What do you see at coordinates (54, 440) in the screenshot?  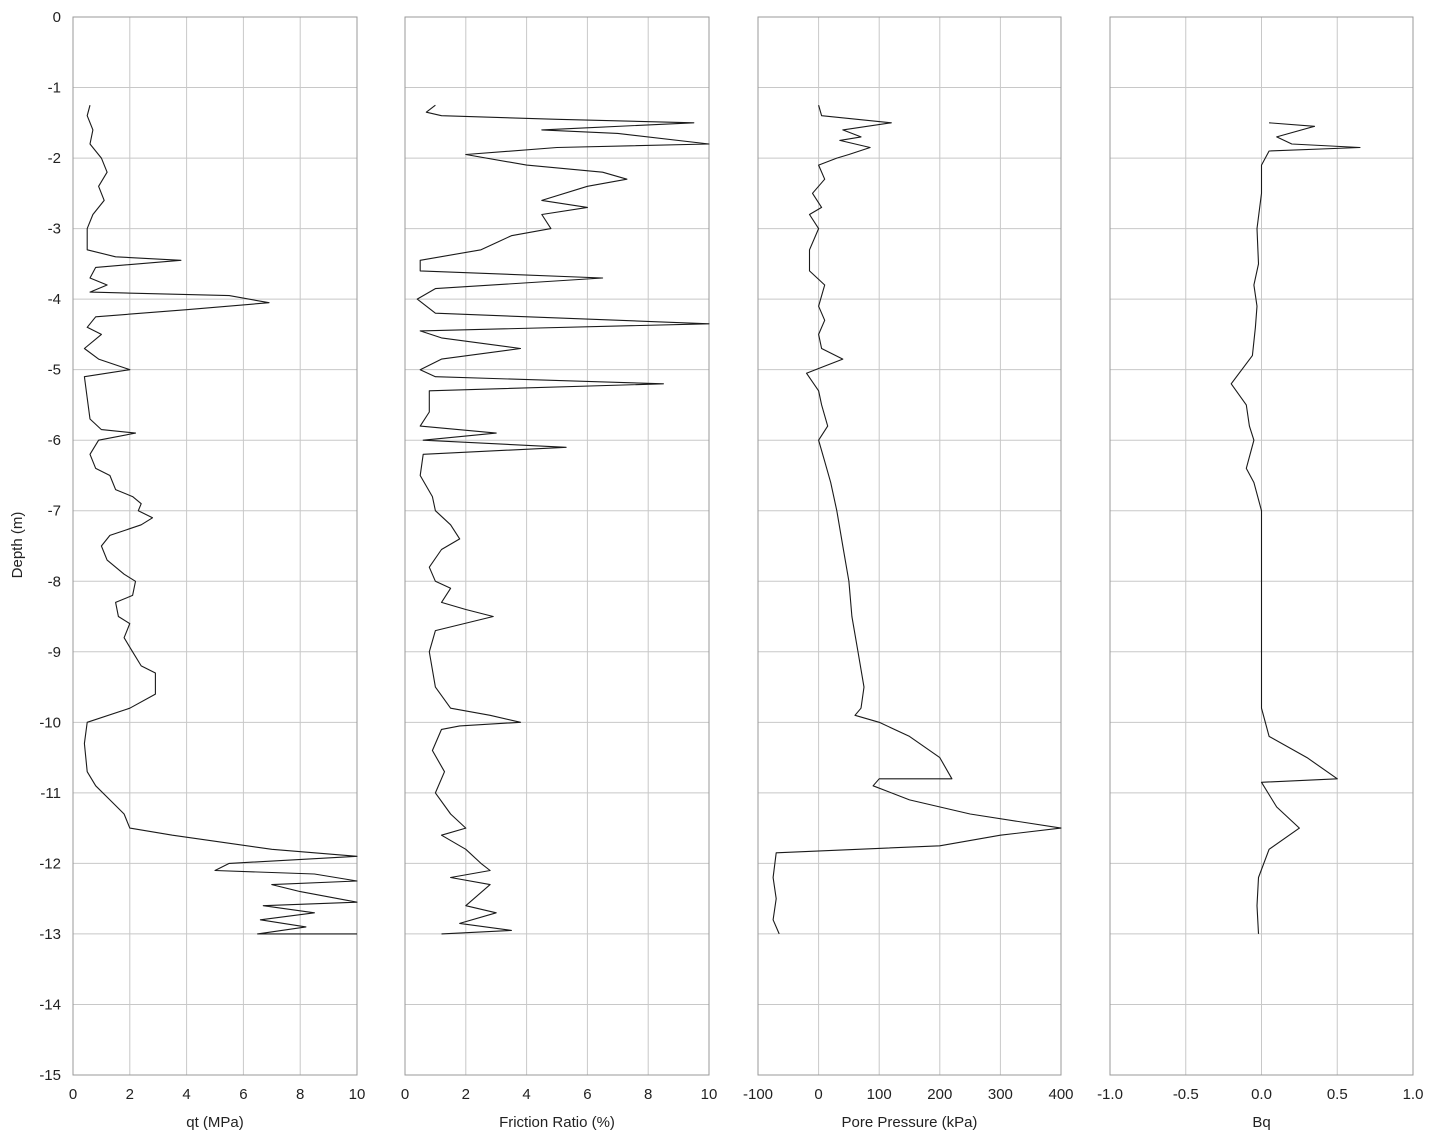 I see `y-tick-label: -6` at bounding box center [54, 440].